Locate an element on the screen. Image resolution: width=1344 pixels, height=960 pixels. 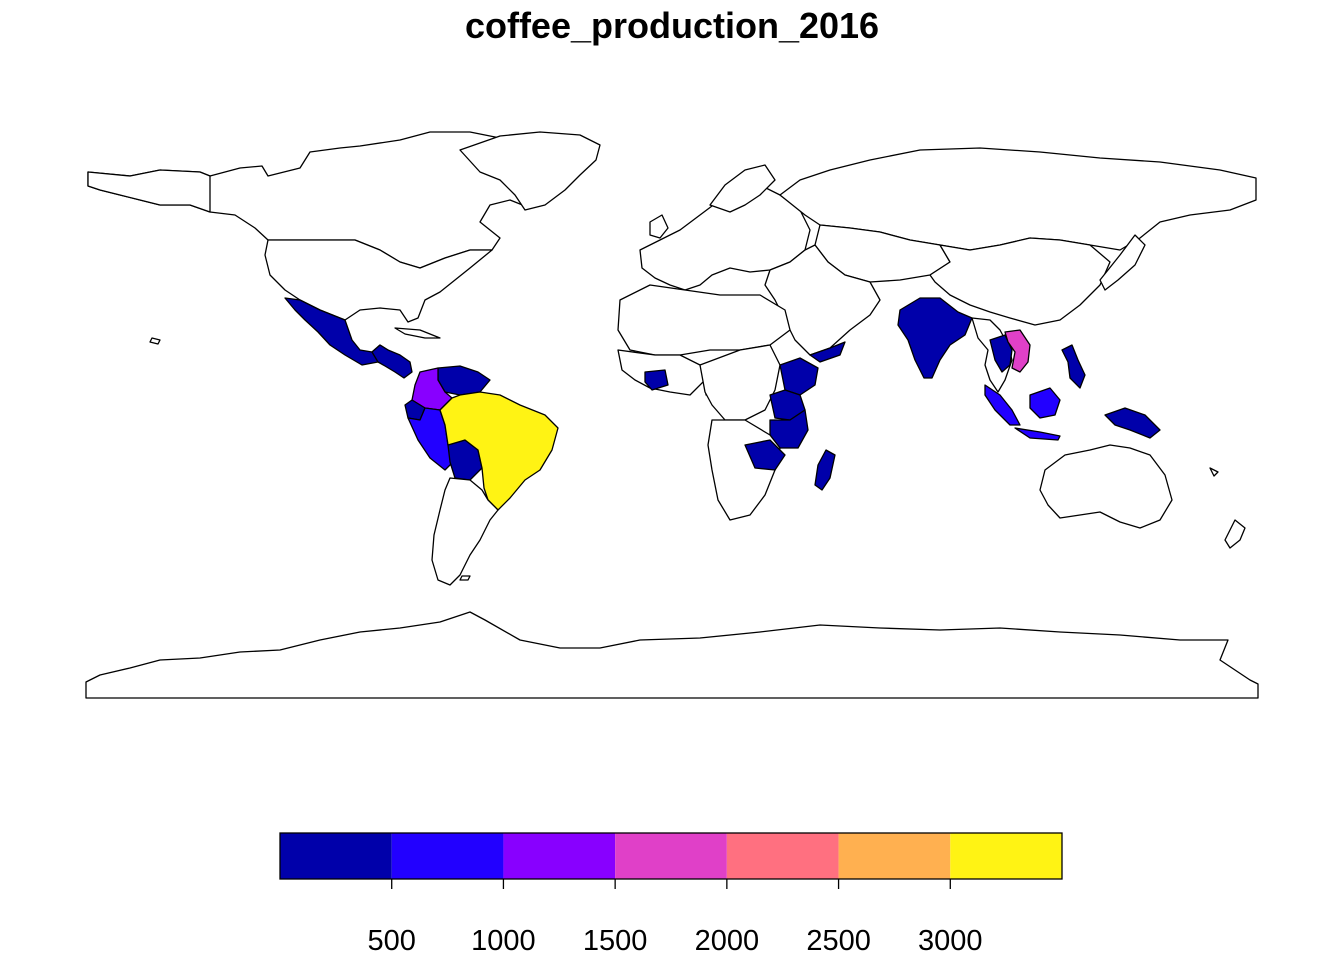
country-brazil is located at coordinates (499, 451).